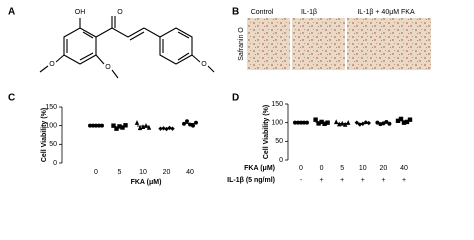  I want to click on panel-label: C, so click(11, 98).